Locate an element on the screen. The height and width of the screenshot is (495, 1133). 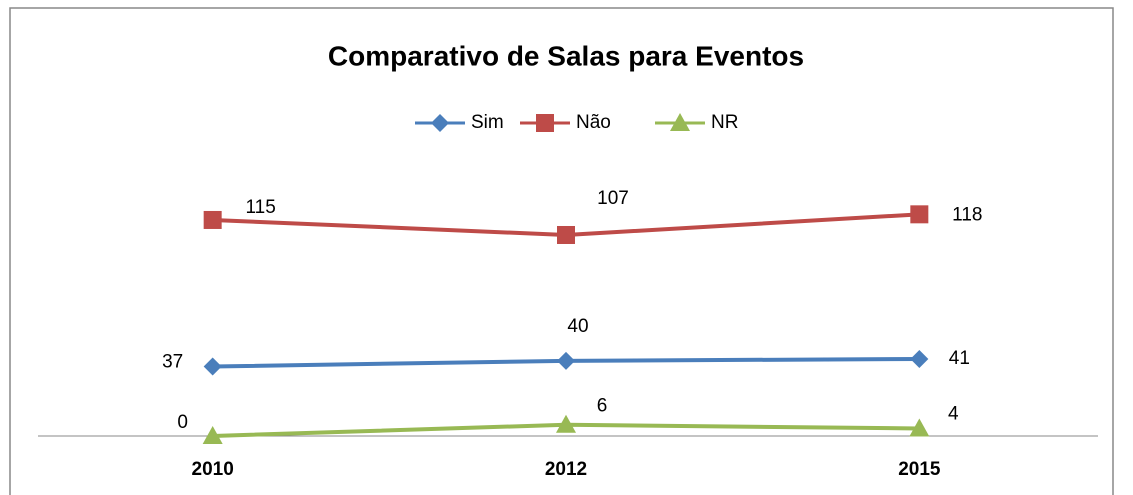
data-label: 6 is located at coordinates (602, 406).